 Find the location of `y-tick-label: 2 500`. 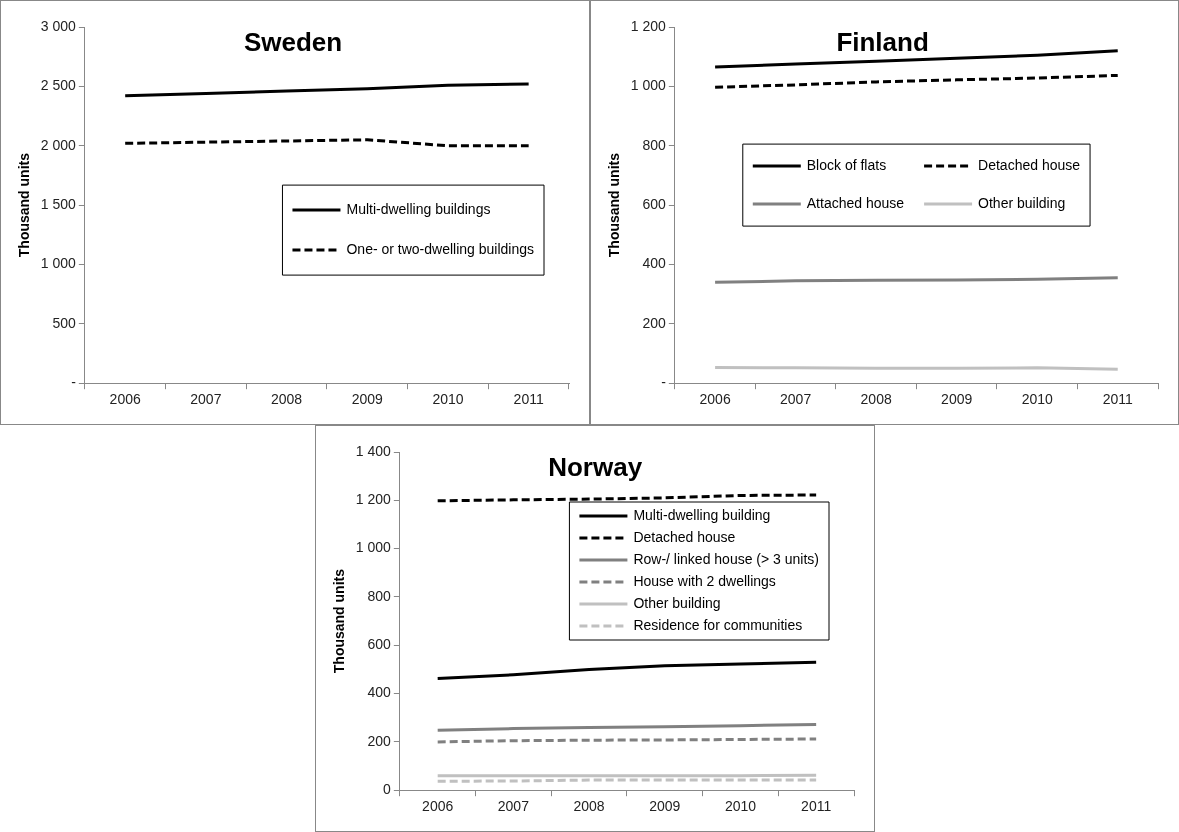

y-tick-label: 2 500 is located at coordinates (58, 85).